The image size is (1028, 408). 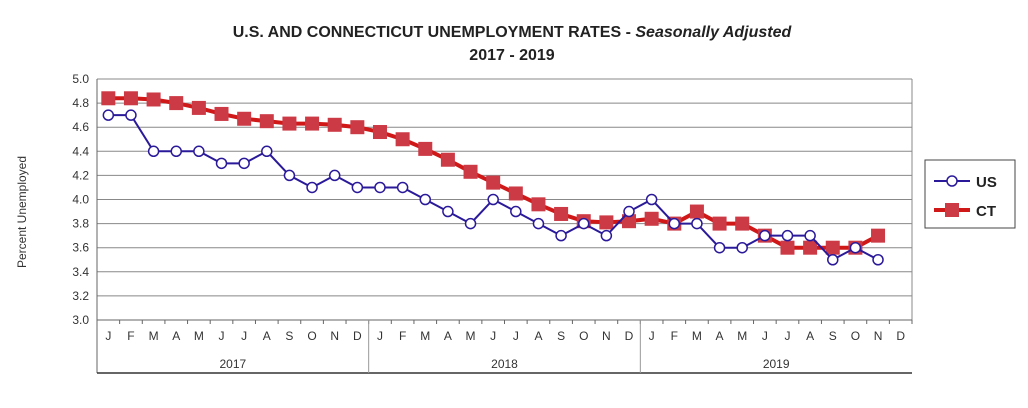 I want to click on y-tick-label: 3.4, so click(x=80, y=272).